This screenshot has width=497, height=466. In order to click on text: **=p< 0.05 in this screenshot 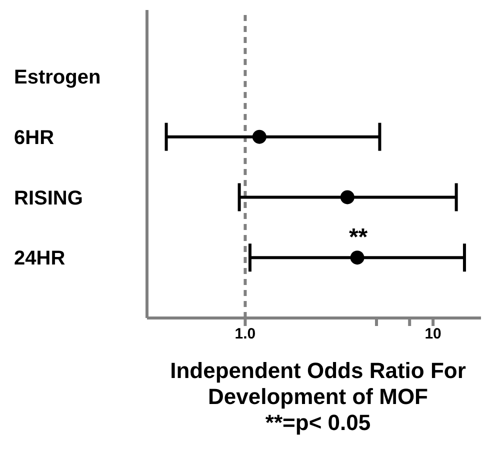, I will do `click(318, 423)`.